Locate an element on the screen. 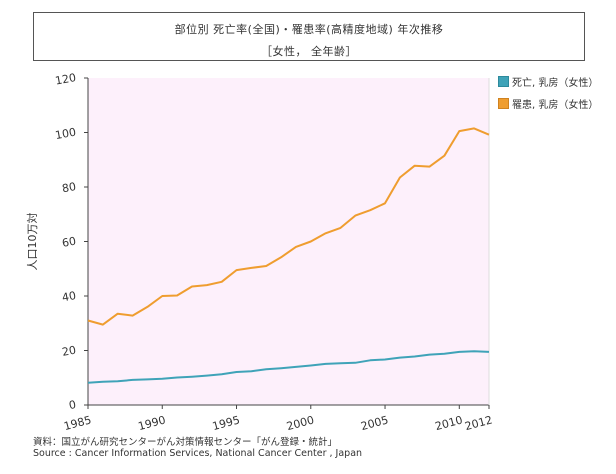  x-tick-label: 1995 is located at coordinates (226, 423).